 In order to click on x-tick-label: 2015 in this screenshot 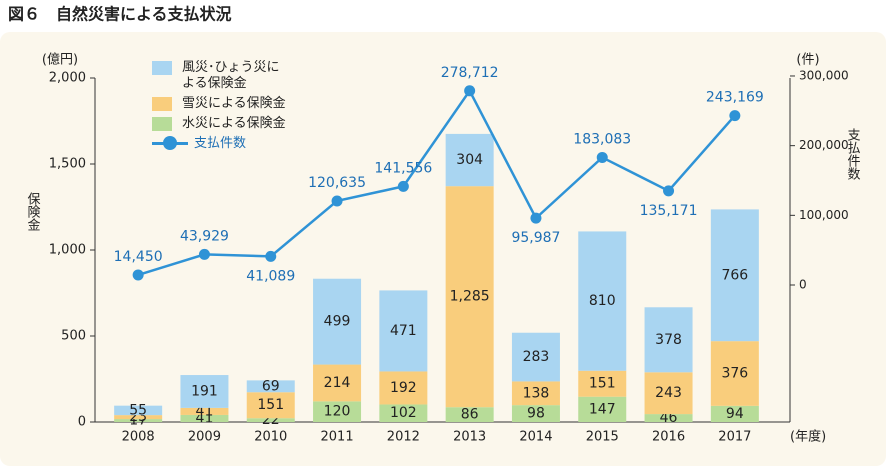, I will do `click(602, 437)`.